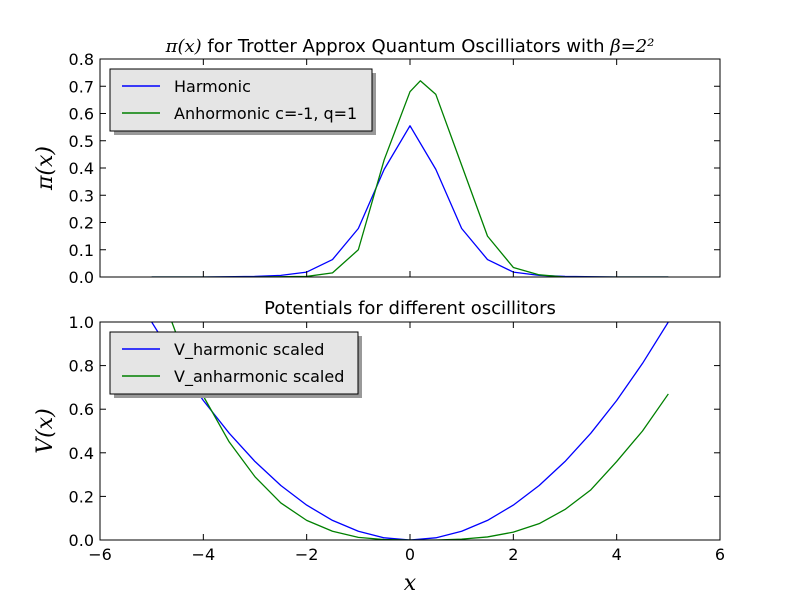 The image size is (800, 600). What do you see at coordinates (259, 377) in the screenshot?
I see `bottom-legend-label-anharmonic: V_anharmonic scaled` at bounding box center [259, 377].